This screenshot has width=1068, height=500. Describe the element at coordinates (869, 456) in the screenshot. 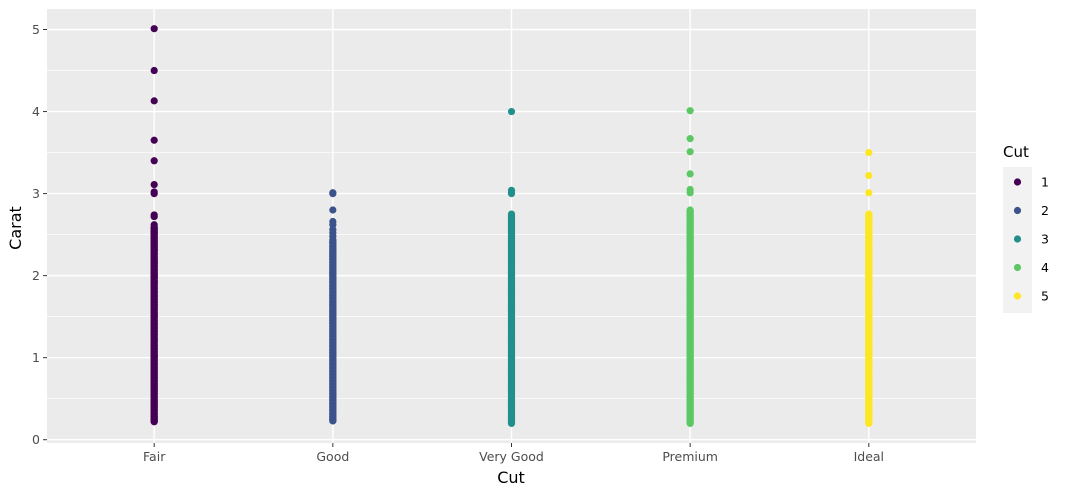

I see `x-tick-label: Ideal` at that location.